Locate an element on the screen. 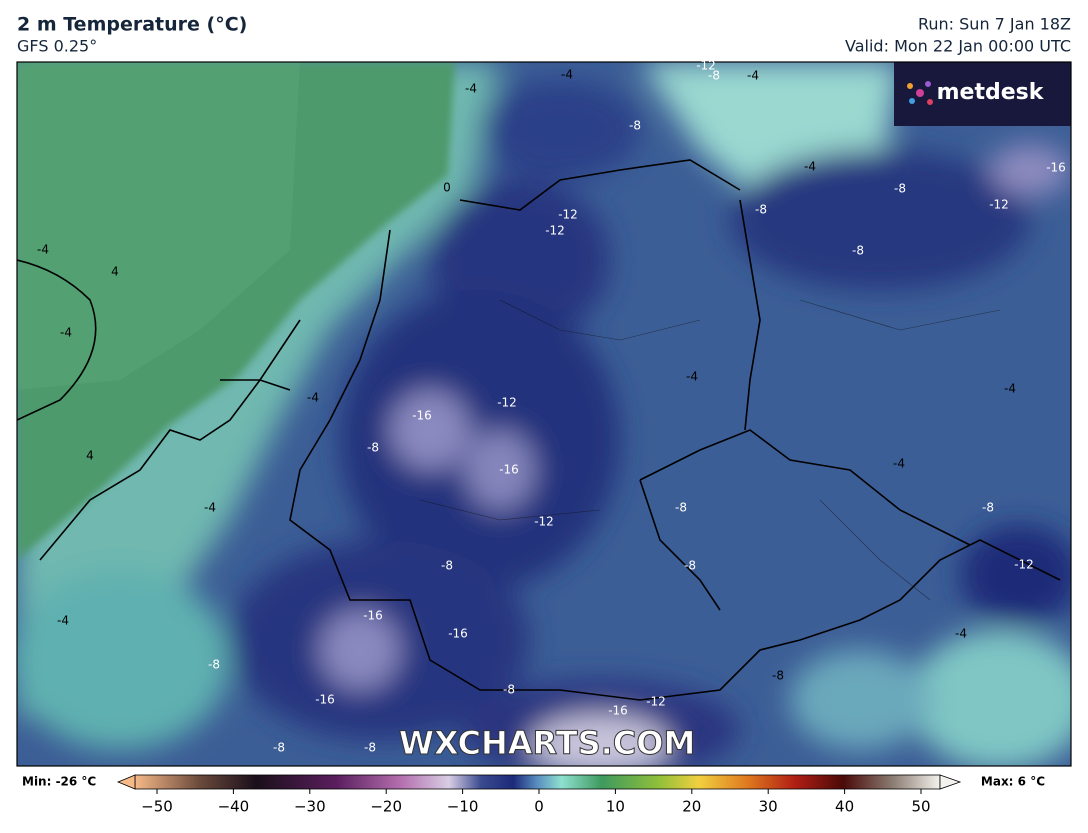 Image resolution: width=1088 pixels, height=833 pixels. colorbar-tick-label: −40 is located at coordinates (234, 807).